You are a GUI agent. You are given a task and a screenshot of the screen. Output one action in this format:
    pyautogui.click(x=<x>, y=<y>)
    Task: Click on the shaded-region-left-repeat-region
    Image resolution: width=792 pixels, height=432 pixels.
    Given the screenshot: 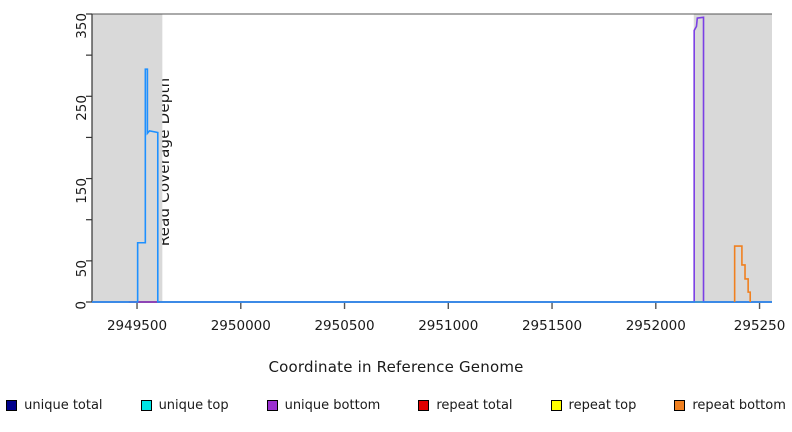 What is the action you would take?
    pyautogui.click(x=127, y=158)
    